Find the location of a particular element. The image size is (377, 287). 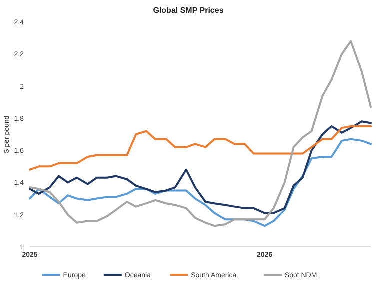

chart-title: Global SMP Prices is located at coordinates (188, 10).